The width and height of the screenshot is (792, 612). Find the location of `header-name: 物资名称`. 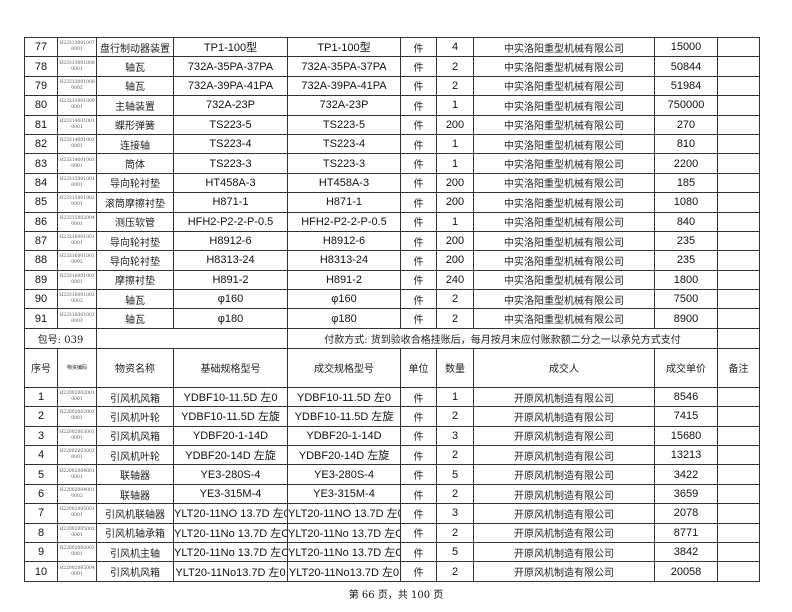

header-name: 物资名称 is located at coordinates (135, 367).